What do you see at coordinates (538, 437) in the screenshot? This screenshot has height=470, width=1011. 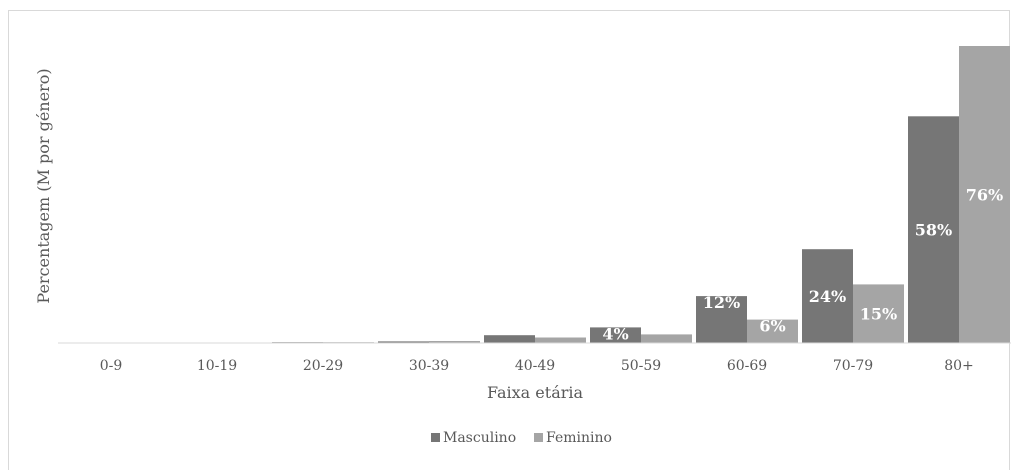 I see `legend-swatch-feminino` at bounding box center [538, 437].